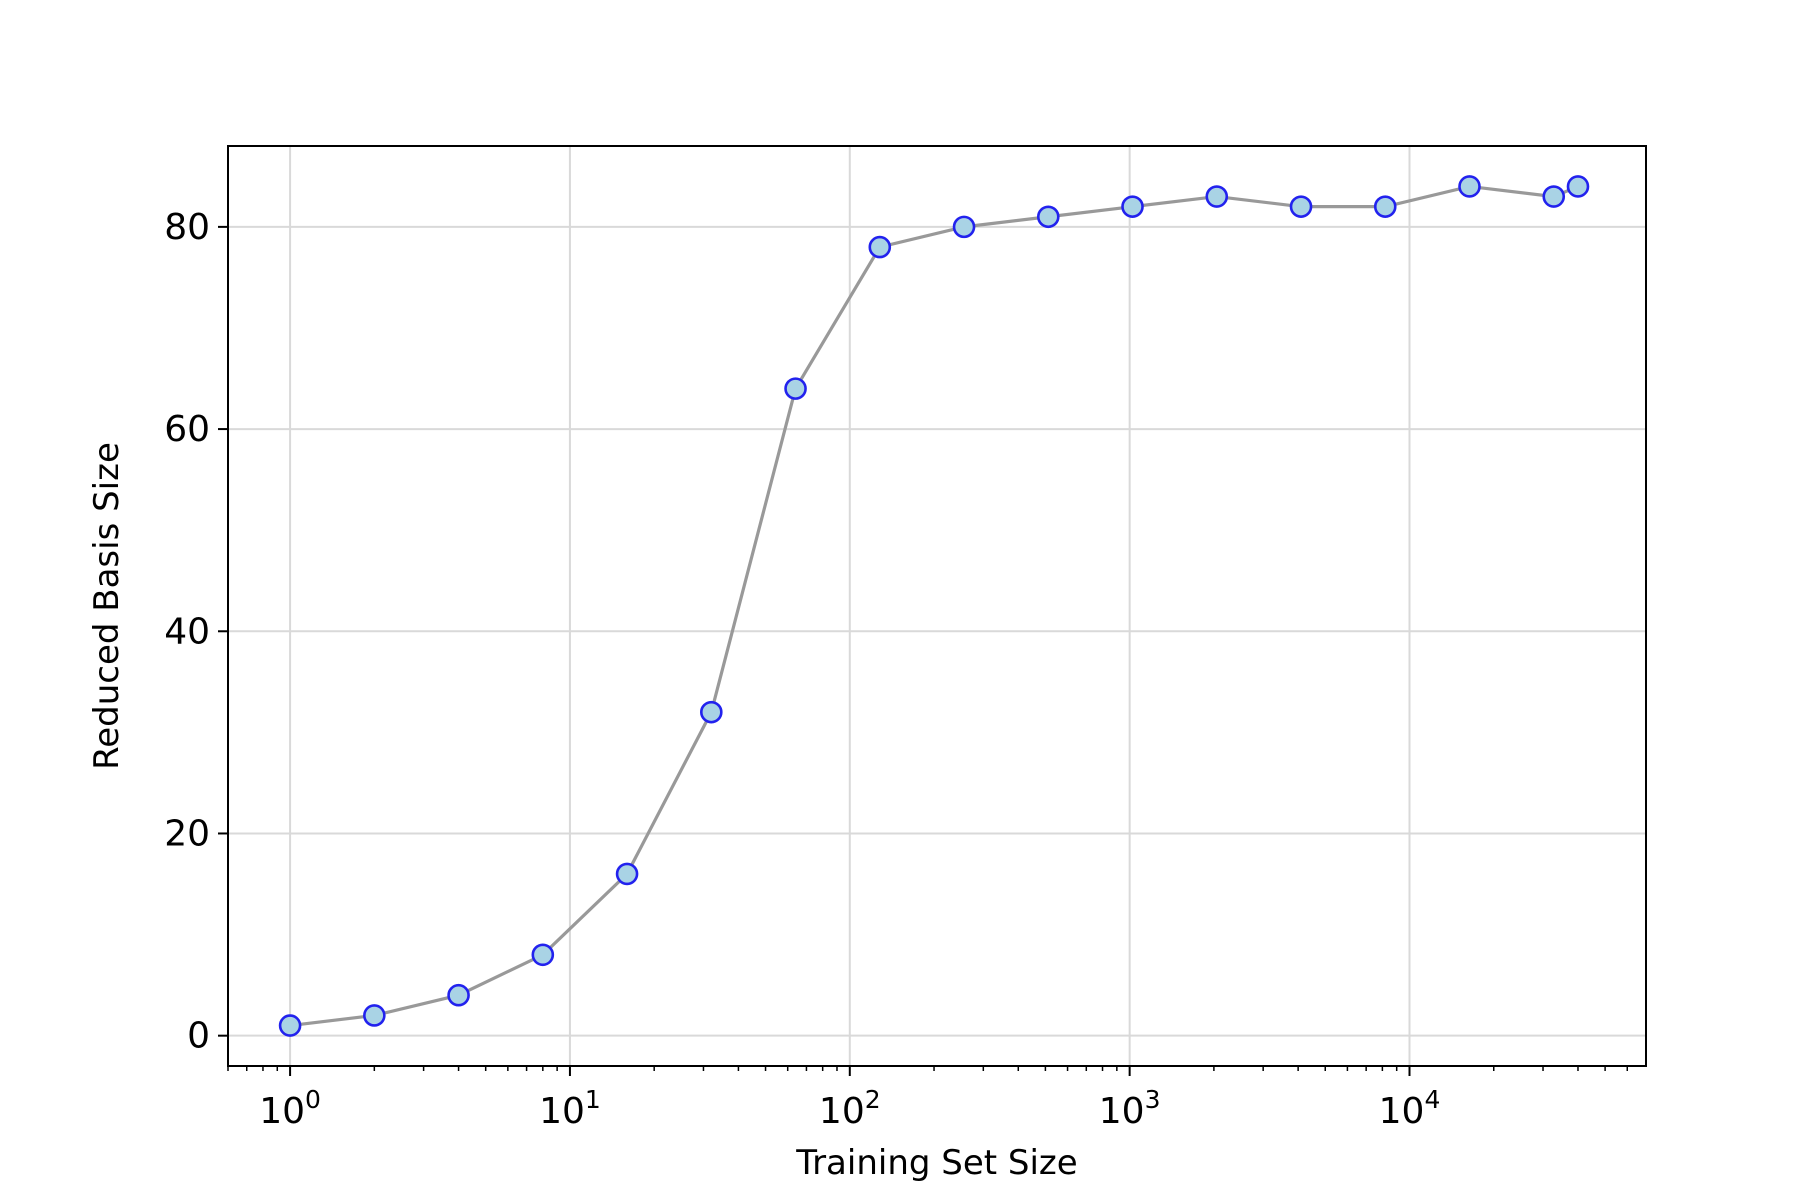 The width and height of the screenshot is (1800, 1204). I want to click on y-tick-label: 80, so click(187, 227).